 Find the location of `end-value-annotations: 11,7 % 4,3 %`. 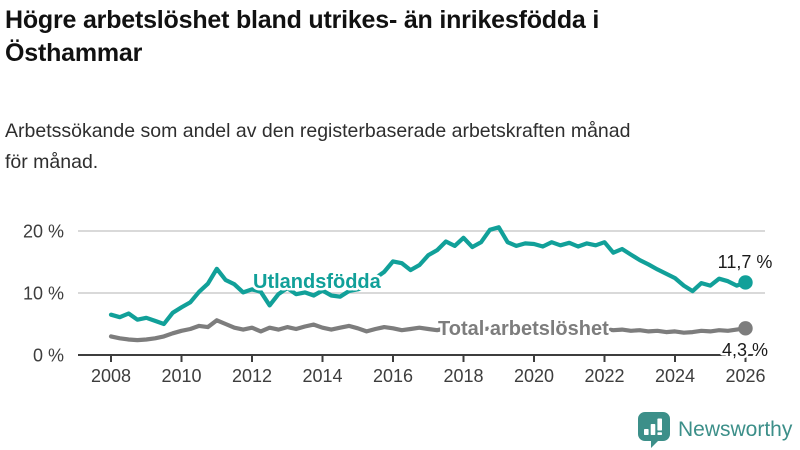

end-value-annotations: 11,7 % 4,3 % is located at coordinates (745, 306).